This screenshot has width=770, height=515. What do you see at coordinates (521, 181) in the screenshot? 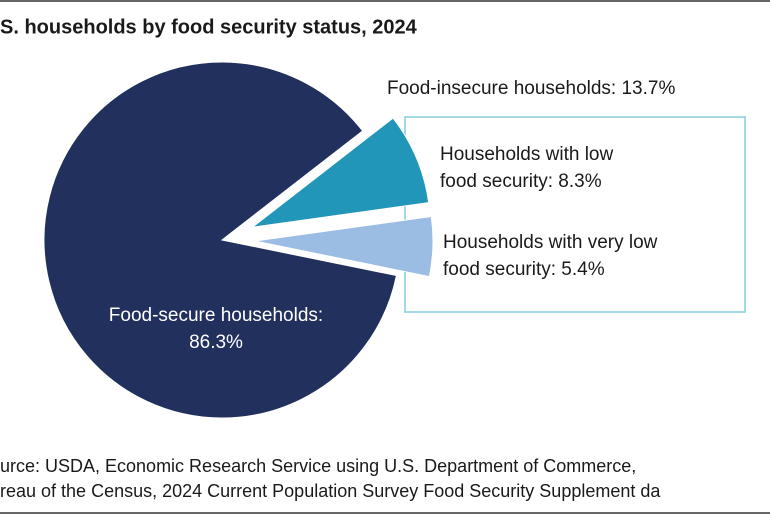
I see `slice-label: food security: 8.3%` at bounding box center [521, 181].